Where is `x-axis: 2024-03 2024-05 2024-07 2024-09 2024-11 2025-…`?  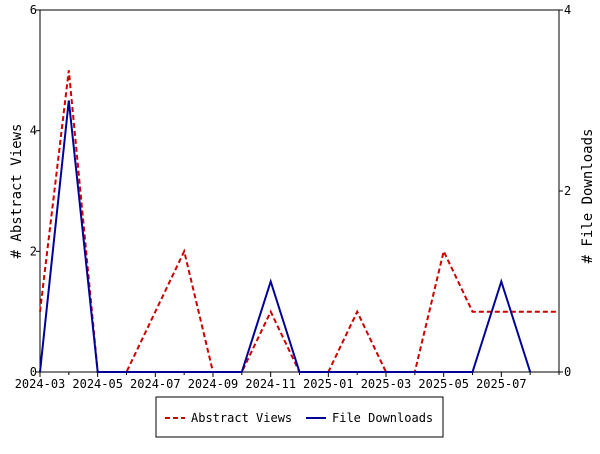
x-axis: 2024-03 2024-05 2024-07 2024-09 2024-11 2025-… is located at coordinates (287, 381).